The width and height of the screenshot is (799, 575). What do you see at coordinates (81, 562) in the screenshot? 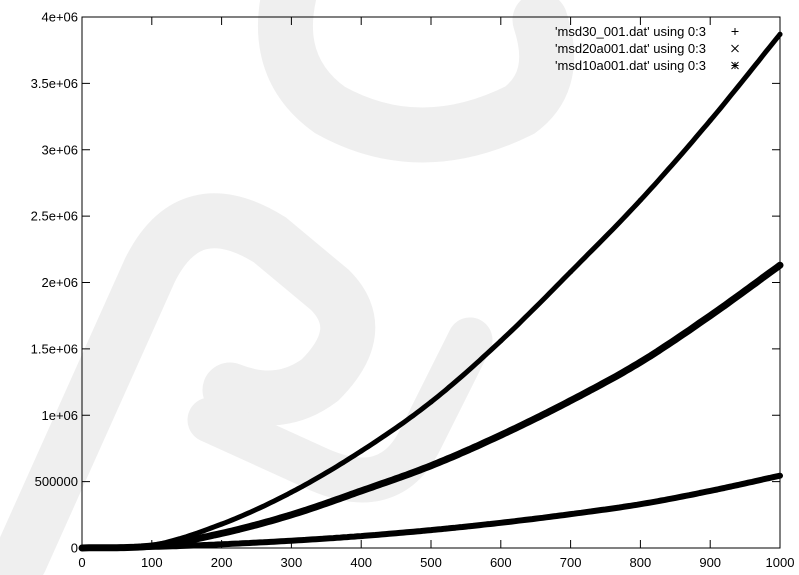
I see `x-tick-label: 0` at bounding box center [81, 562].